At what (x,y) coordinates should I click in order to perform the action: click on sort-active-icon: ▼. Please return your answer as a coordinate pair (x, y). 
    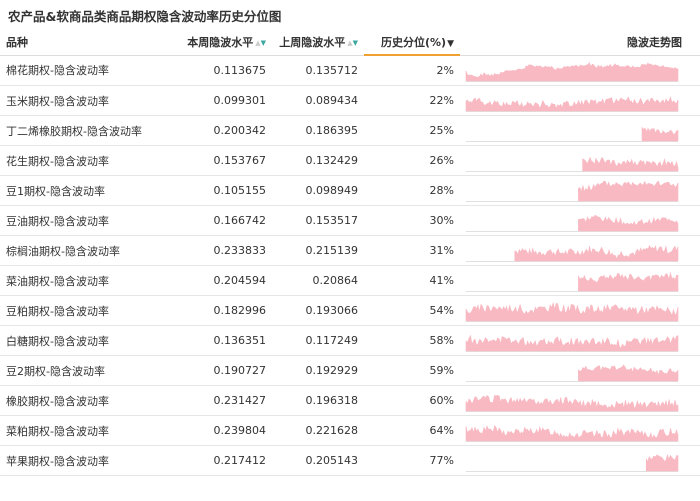
    Looking at the image, I should click on (450, 44).